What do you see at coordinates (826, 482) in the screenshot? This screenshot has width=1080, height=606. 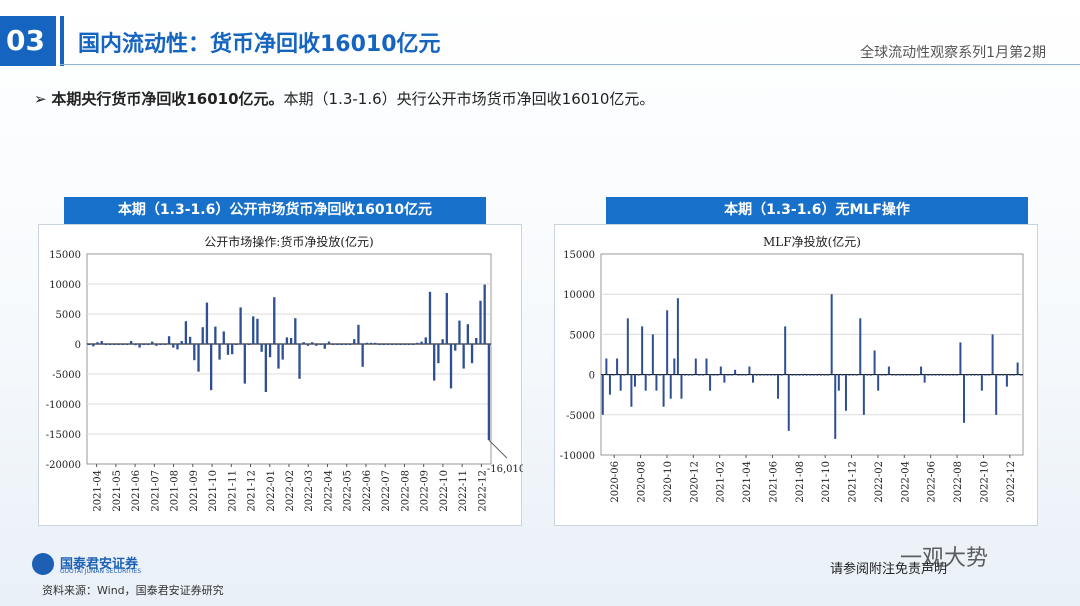 I see `x-tick-label: 2021-10` at bounding box center [826, 482].